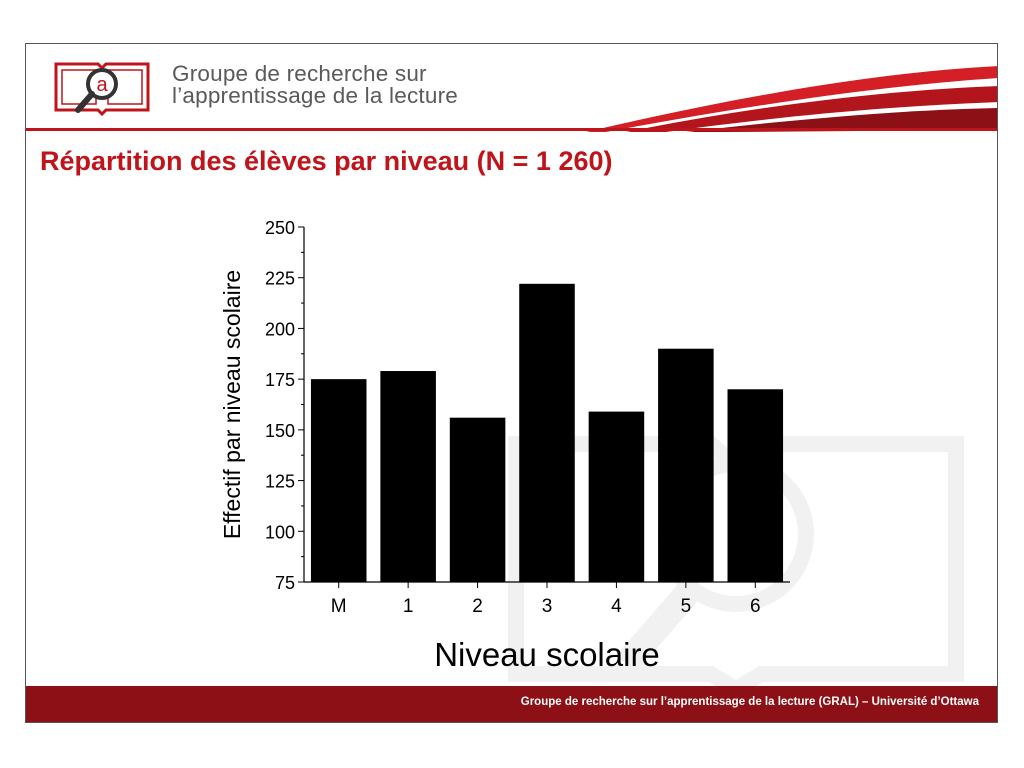 The width and height of the screenshot is (1024, 768). What do you see at coordinates (511, 99) in the screenshot?
I see `header-swoosh-decoration` at bounding box center [511, 99].